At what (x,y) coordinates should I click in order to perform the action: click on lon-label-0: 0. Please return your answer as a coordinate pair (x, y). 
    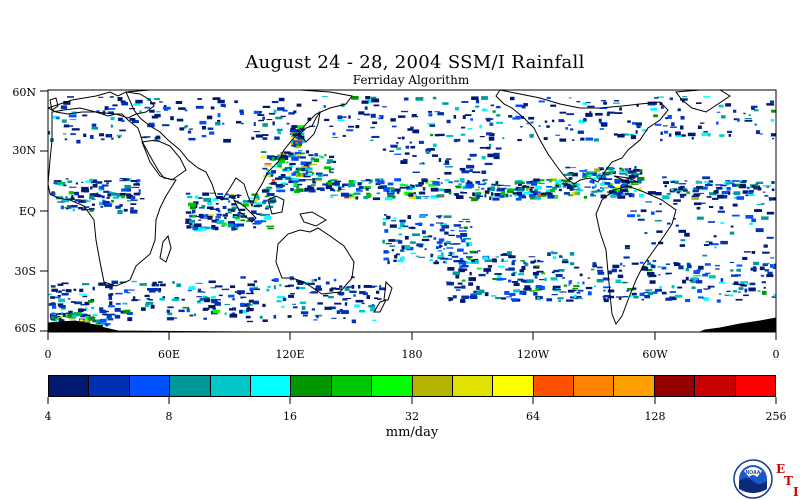
    Looking at the image, I should click on (48, 354).